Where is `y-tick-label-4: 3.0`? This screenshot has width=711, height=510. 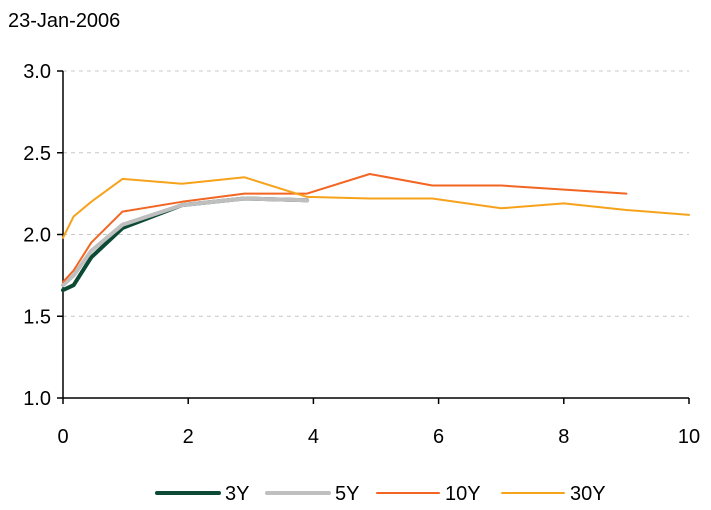
y-tick-label-4: 3.0 is located at coordinates (37, 72).